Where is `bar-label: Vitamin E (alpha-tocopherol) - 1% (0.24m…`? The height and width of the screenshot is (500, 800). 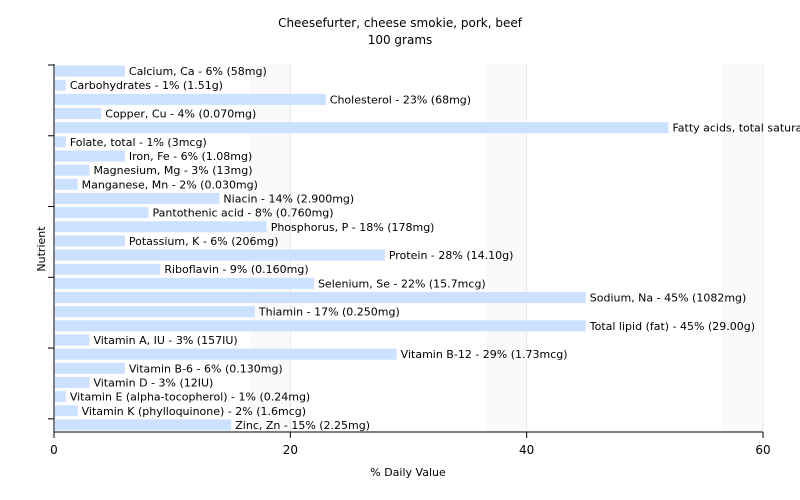
bar-label: Vitamin E (alpha-tocopherol) - 1% (0.24m… is located at coordinates (190, 397).